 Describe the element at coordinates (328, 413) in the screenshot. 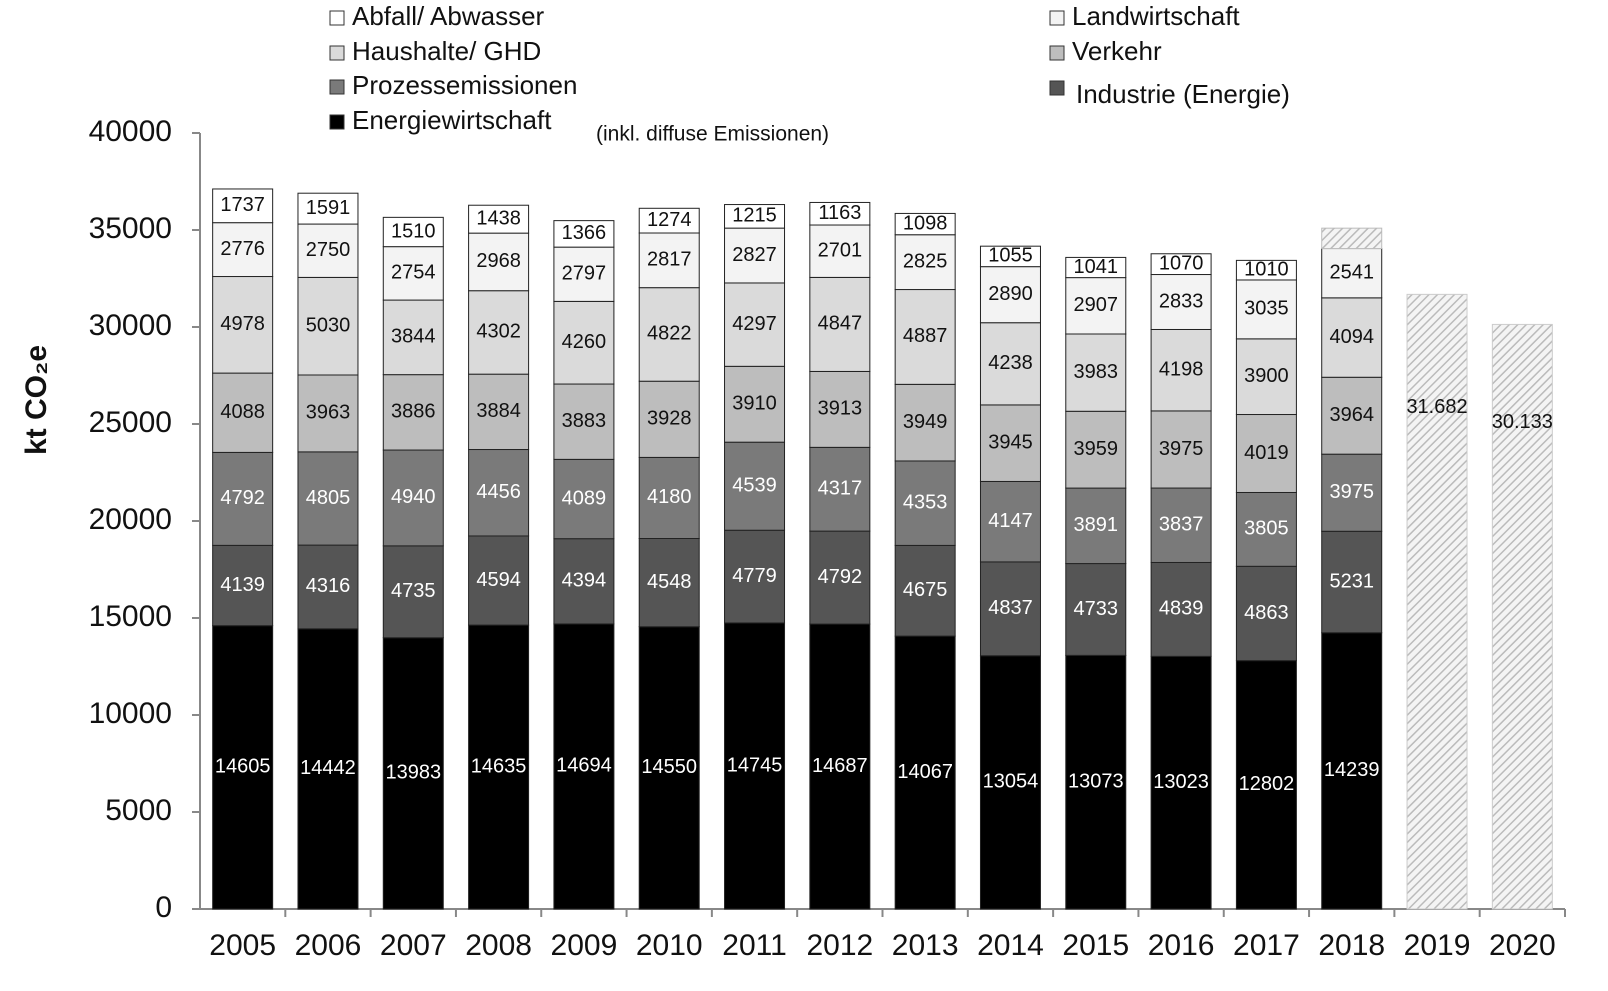

I see `data-label: 3963` at that location.